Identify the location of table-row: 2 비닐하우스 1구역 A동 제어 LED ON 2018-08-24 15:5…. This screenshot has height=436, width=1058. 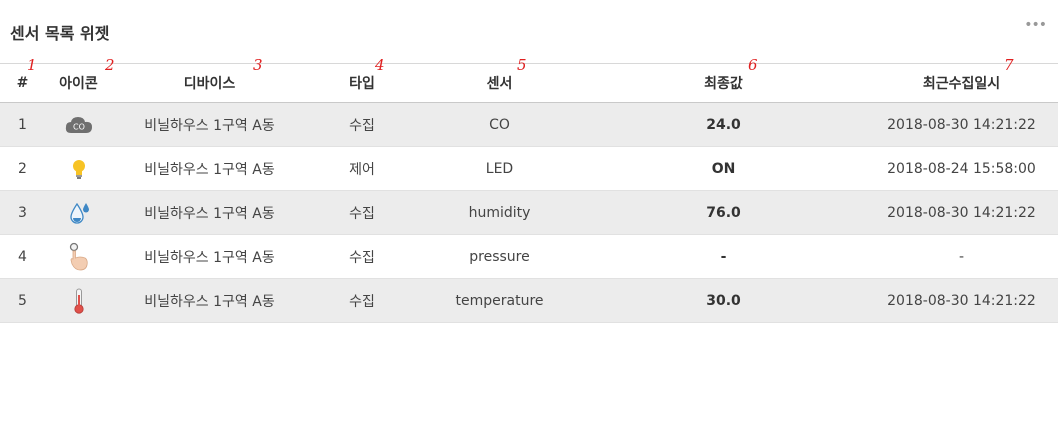
(529, 168).